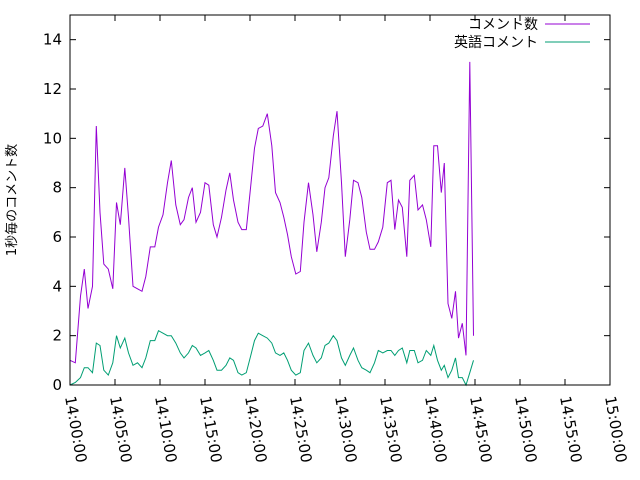  I want to click on x-tick-label: 14:35:00, so click(390, 429).